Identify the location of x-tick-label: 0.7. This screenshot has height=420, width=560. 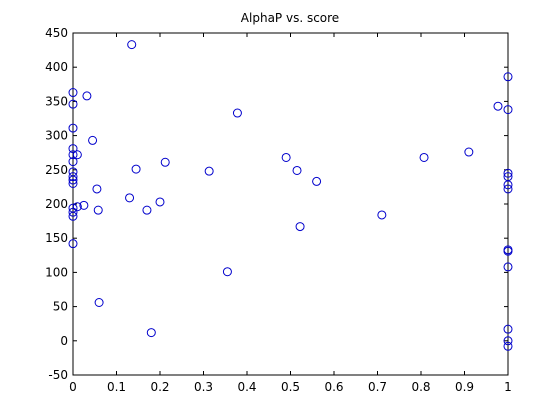
(377, 387).